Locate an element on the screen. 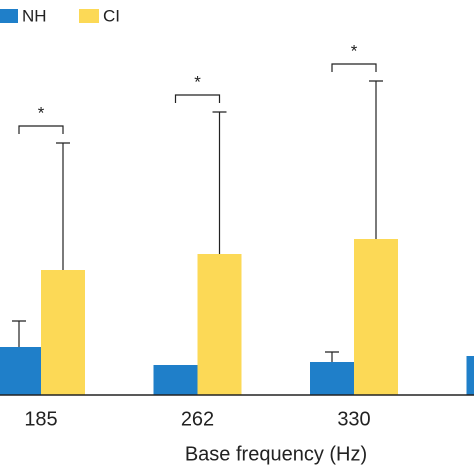 The image size is (474, 474). x-tick-label: 330 is located at coordinates (353, 419).